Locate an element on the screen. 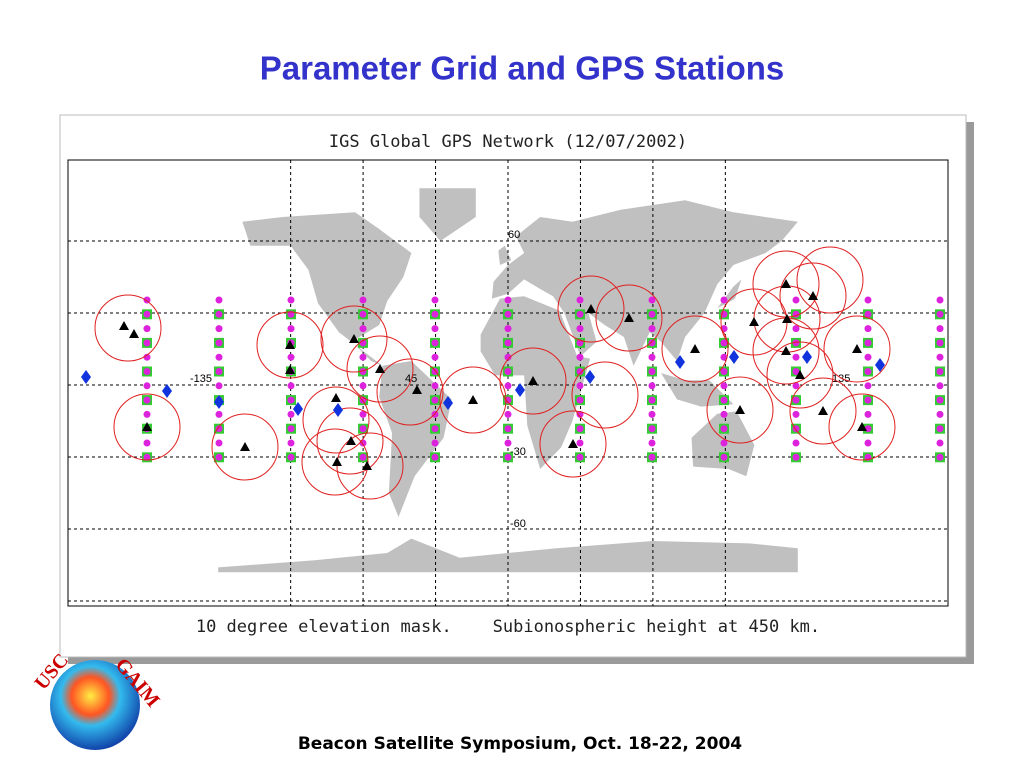 Image resolution: width=1024 pixels, height=768 pixels. map-label: -30 is located at coordinates (518, 452).